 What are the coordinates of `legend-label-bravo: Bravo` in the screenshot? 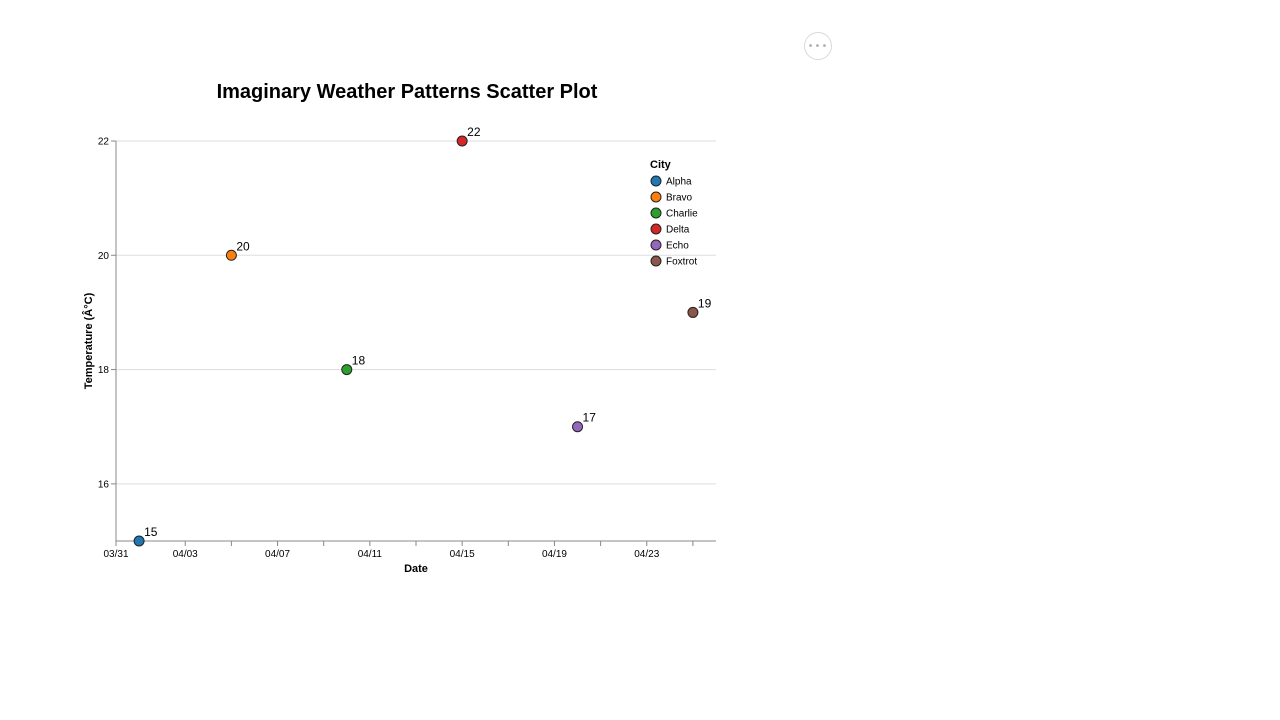 It's located at (679, 198).